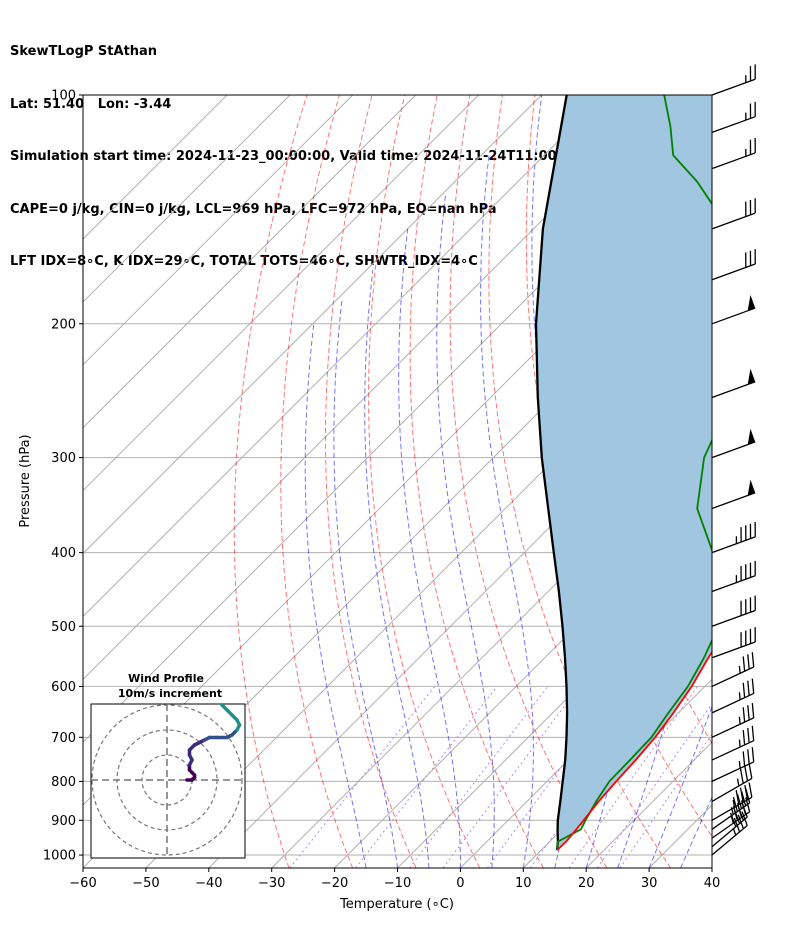  What do you see at coordinates (208, 883) in the screenshot?
I see `x-tick-label: −40` at bounding box center [208, 883].